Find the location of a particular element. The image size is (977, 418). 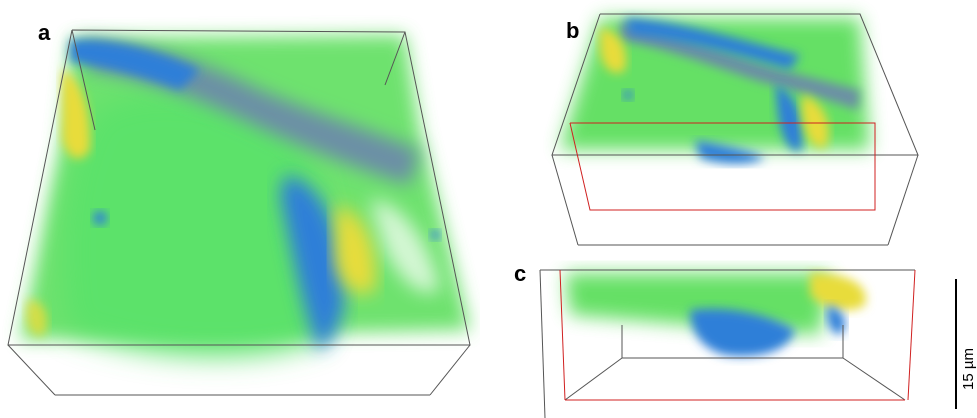

tissue-volume-b is located at coordinates (715, 91).